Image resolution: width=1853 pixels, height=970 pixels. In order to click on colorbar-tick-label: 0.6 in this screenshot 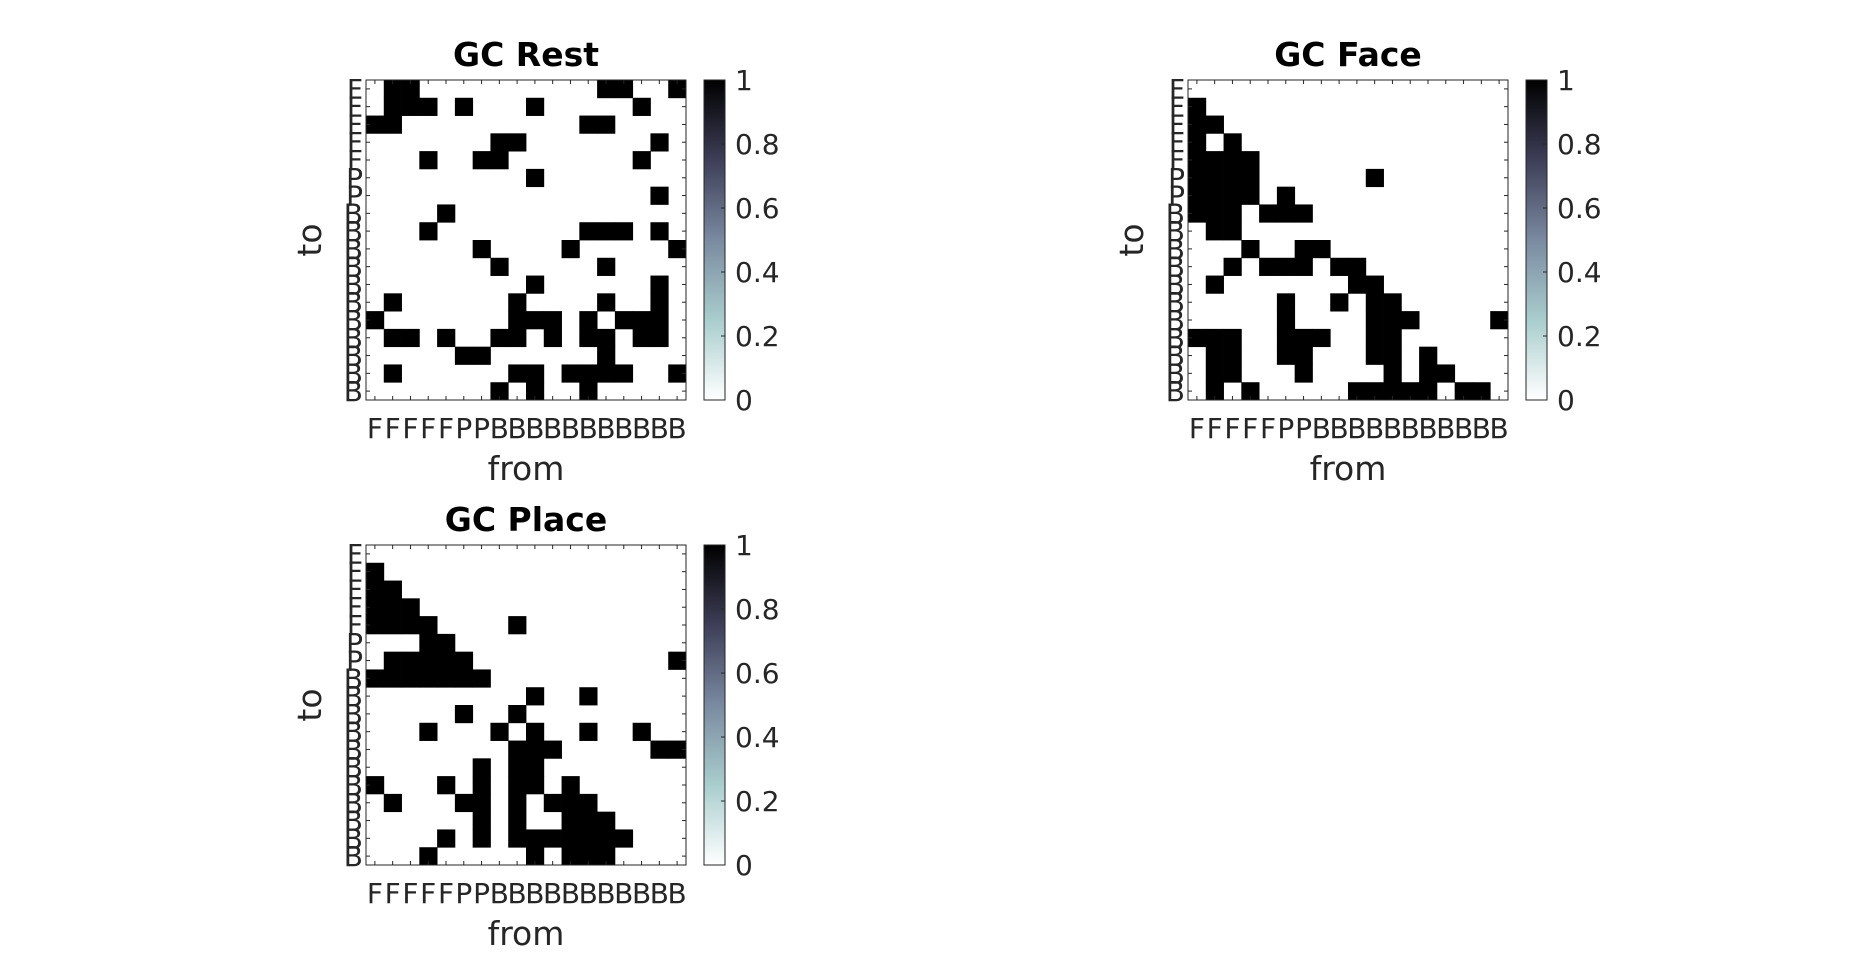, I will do `click(1579, 208)`.